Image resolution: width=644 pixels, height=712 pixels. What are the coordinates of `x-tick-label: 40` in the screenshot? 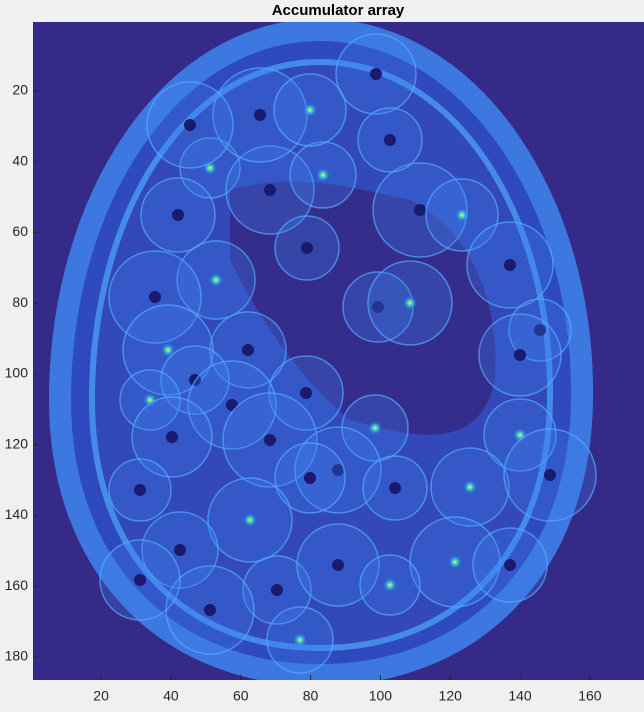 It's located at (171, 696).